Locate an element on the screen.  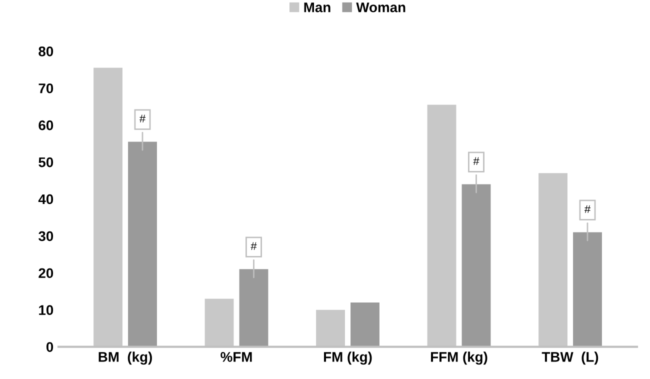
x-tick-label: BM (kg) is located at coordinates (125, 358).